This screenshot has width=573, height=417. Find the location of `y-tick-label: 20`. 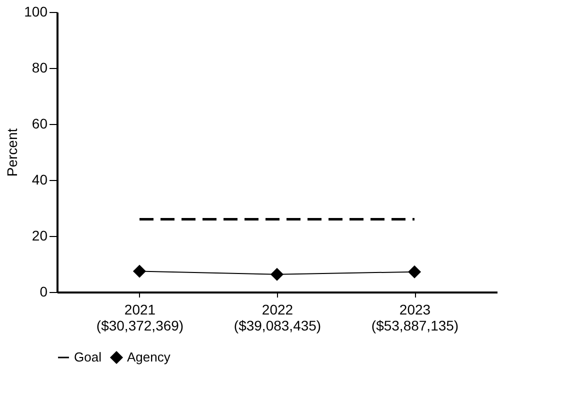

y-tick-label: 20 is located at coordinates (40, 236).